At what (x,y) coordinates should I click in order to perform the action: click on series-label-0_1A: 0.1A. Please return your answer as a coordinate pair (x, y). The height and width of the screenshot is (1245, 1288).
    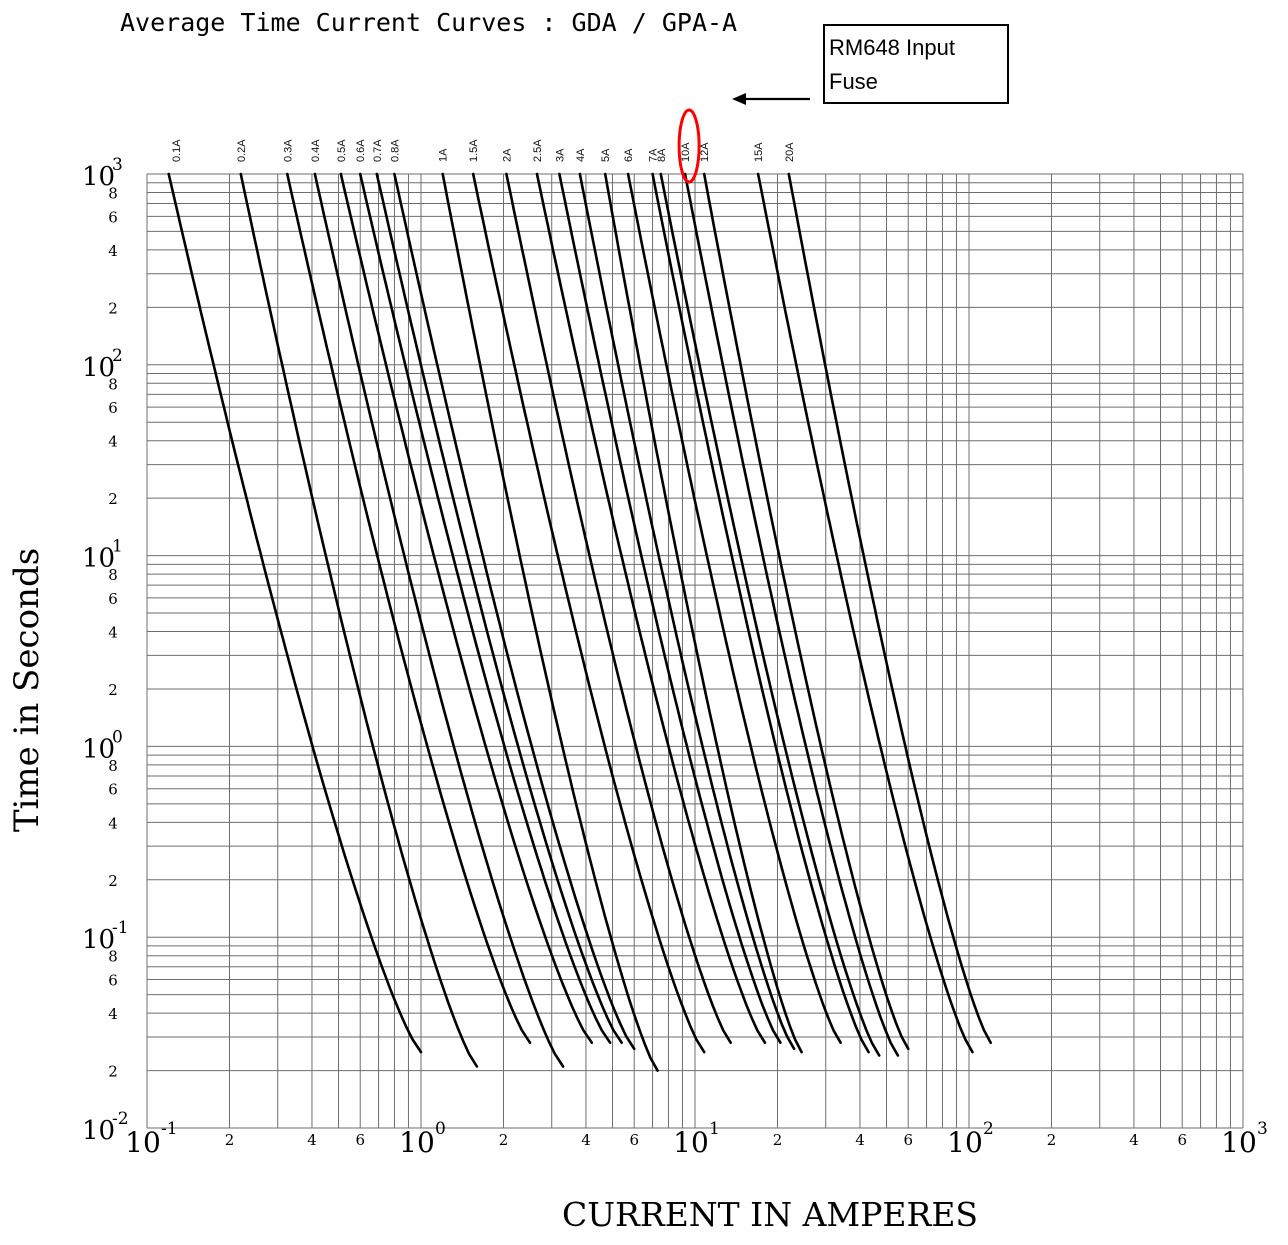
    Looking at the image, I should click on (177, 150).